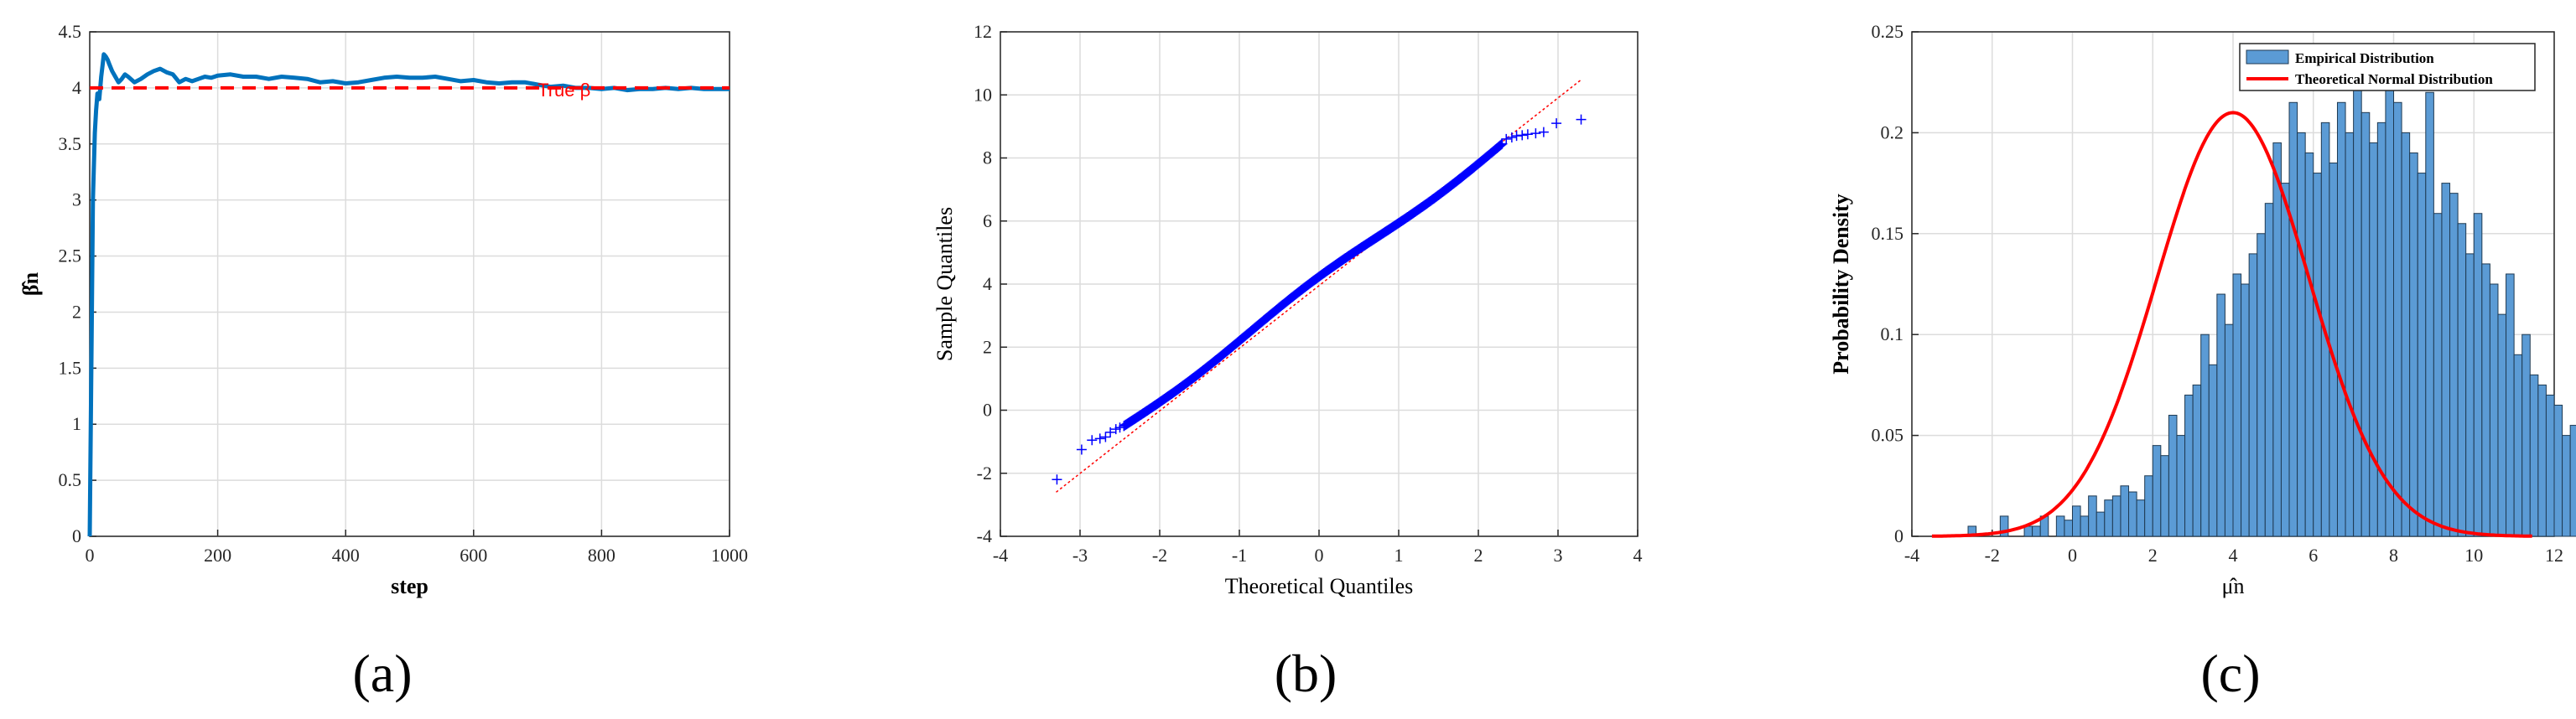  Describe the element at coordinates (1319, 586) in the screenshot. I see `x-axis-label: Theoretical Quantiles` at that location.